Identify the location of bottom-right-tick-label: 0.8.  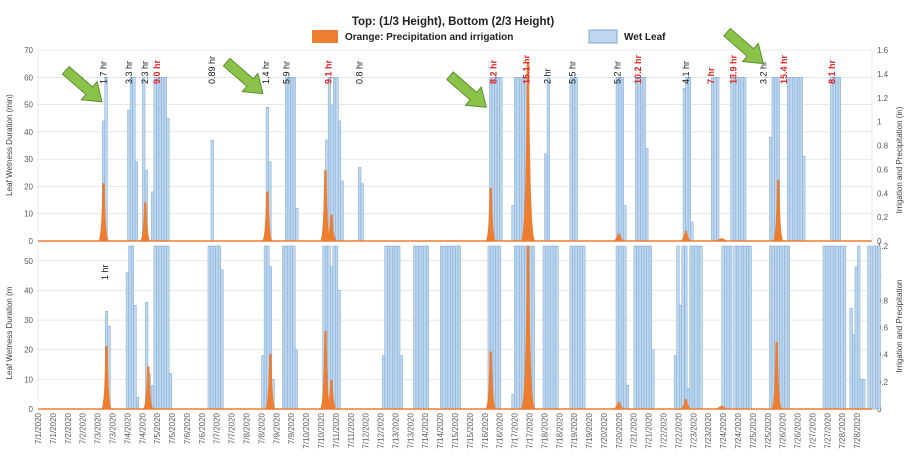
(883, 300).